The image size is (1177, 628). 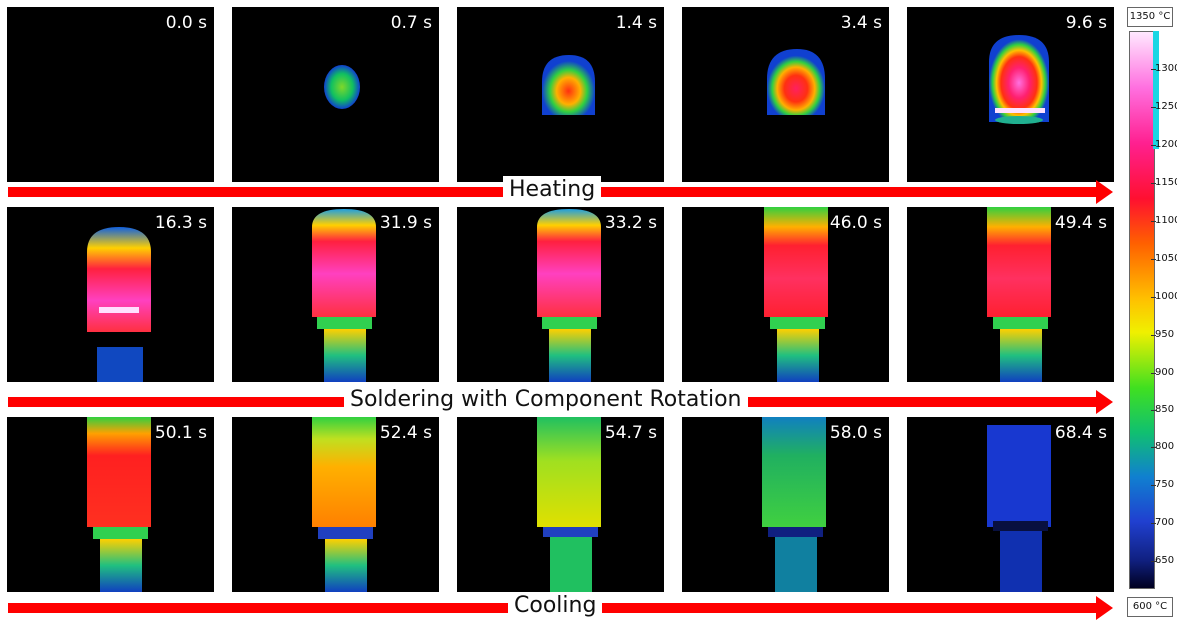 I want to click on thermal-frame: 58.0 s, so click(x=785, y=504).